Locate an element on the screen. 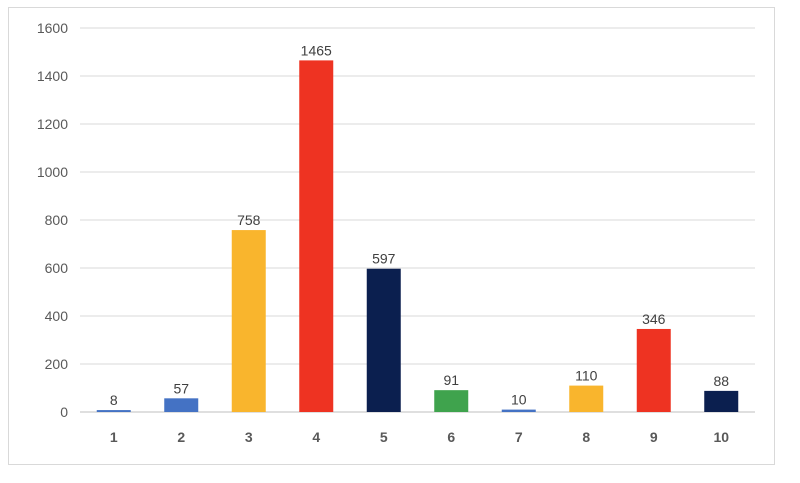 The width and height of the screenshot is (800, 483). y-tick-label: 1400 is located at coordinates (52, 76).